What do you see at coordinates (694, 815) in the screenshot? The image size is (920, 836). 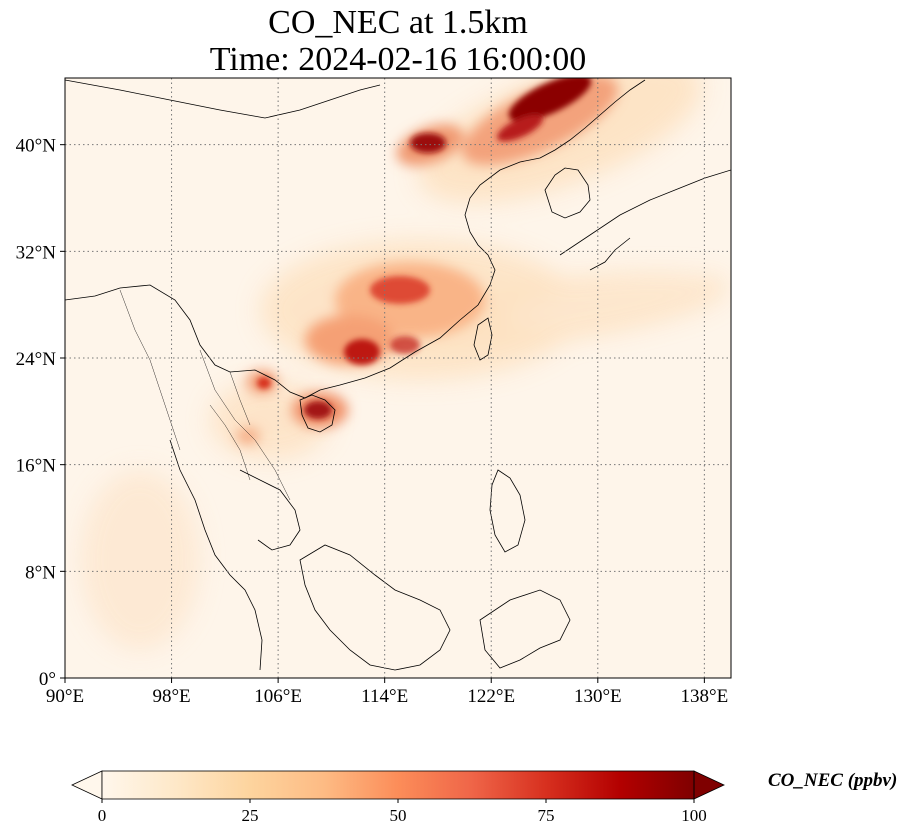 I see `colorbar-tick-label: 100` at bounding box center [694, 815].